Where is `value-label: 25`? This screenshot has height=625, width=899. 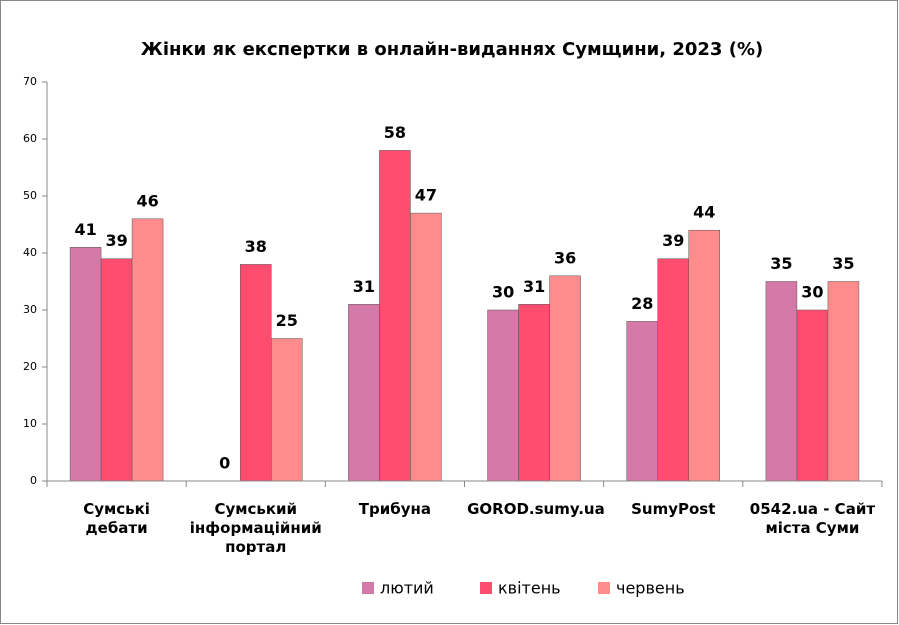 value-label: 25 is located at coordinates (287, 320).